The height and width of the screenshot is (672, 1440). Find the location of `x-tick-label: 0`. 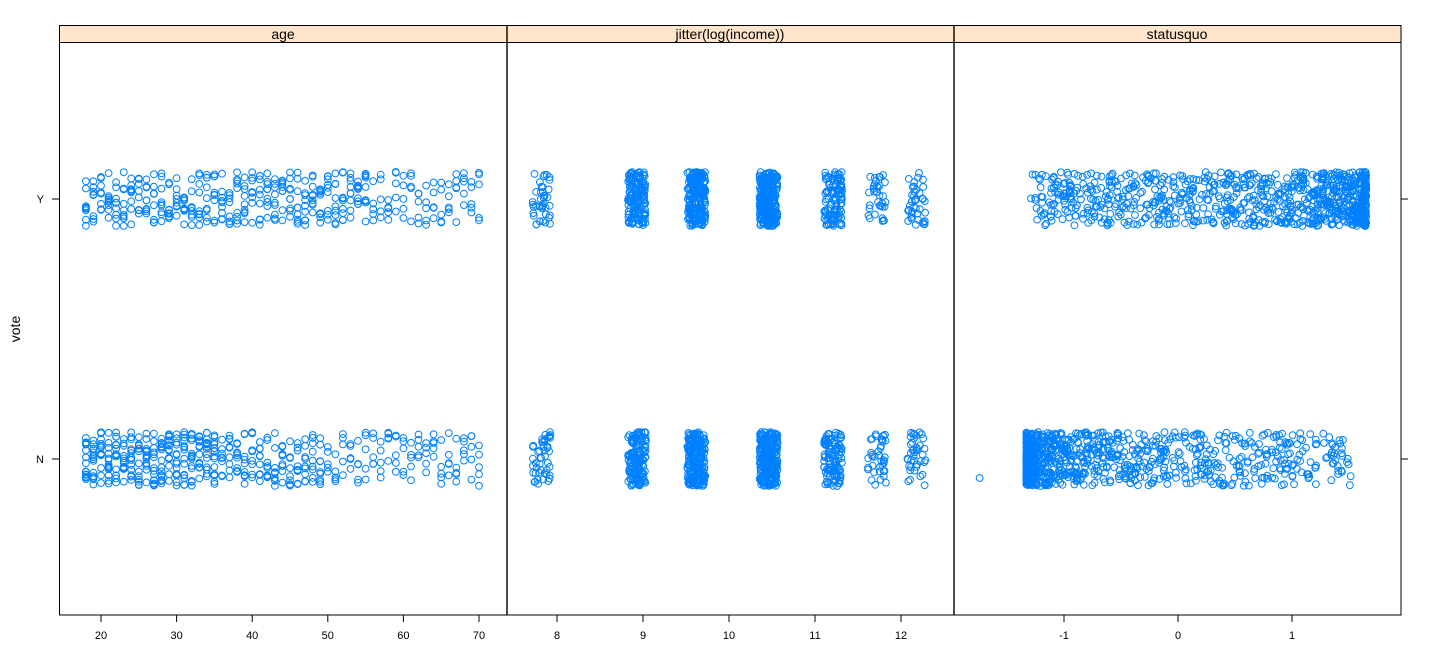

x-tick-label: 0 is located at coordinates (1178, 636).